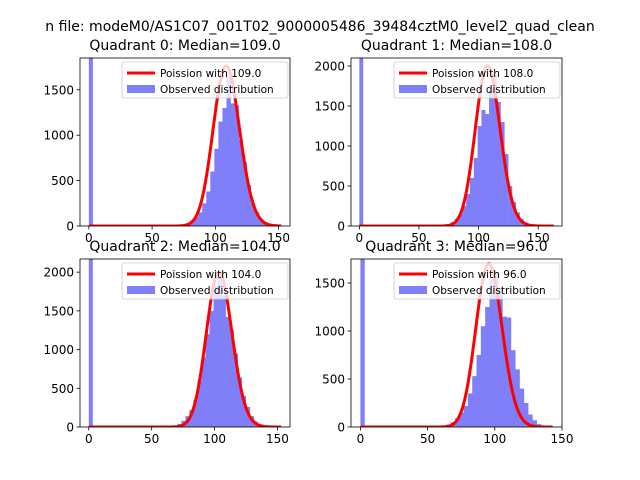  What do you see at coordinates (479, 275) in the screenshot?
I see `legend-label-poisson: Poission with 96.0` at bounding box center [479, 275].